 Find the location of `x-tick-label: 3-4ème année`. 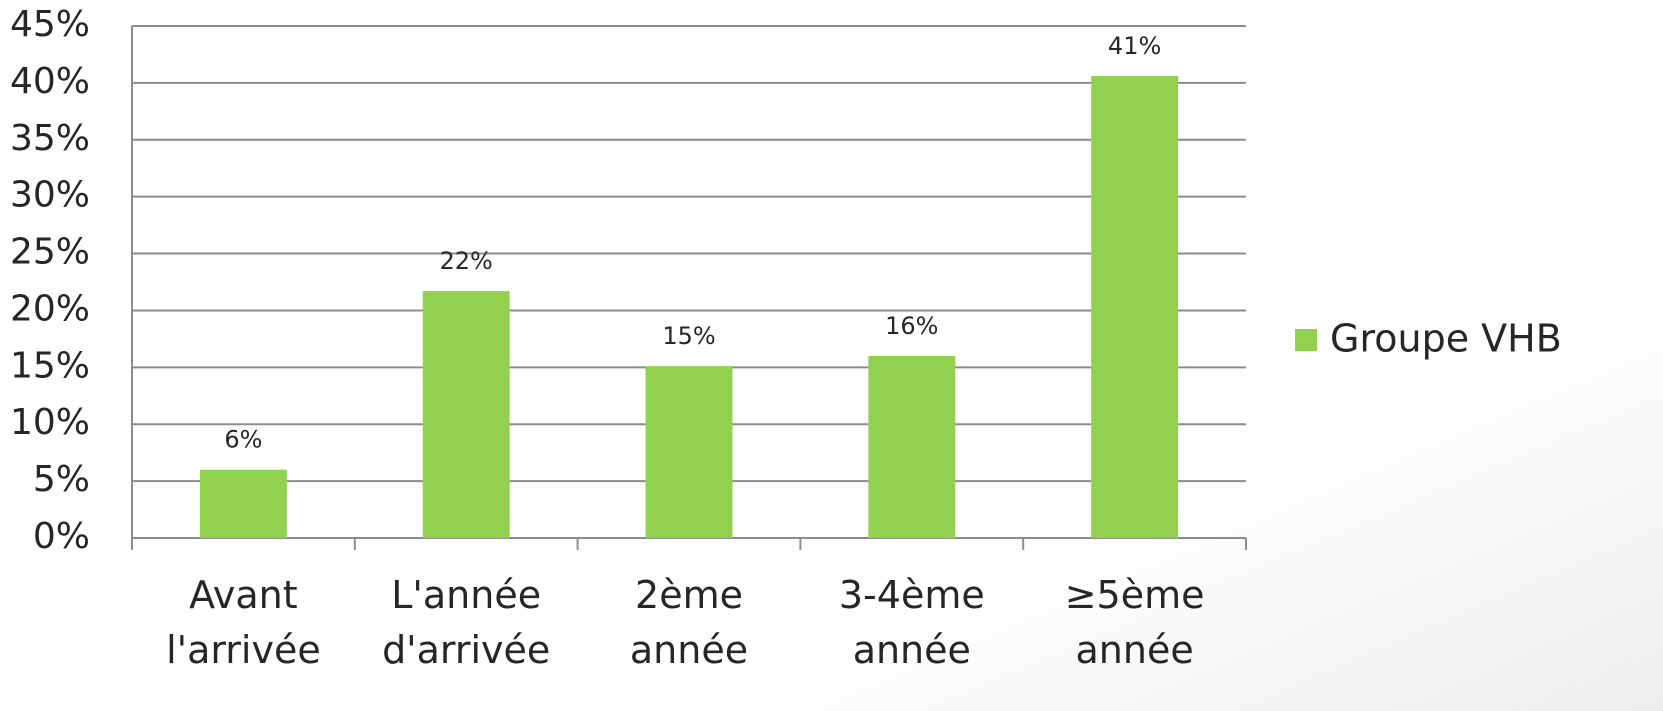

x-tick-label: 3-4ème année is located at coordinates (912, 622).